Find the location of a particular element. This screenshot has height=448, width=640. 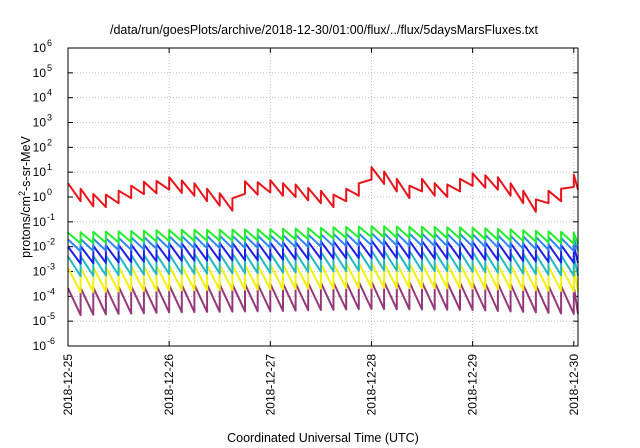

y-tick-label: 10² is located at coordinates (42, 145).